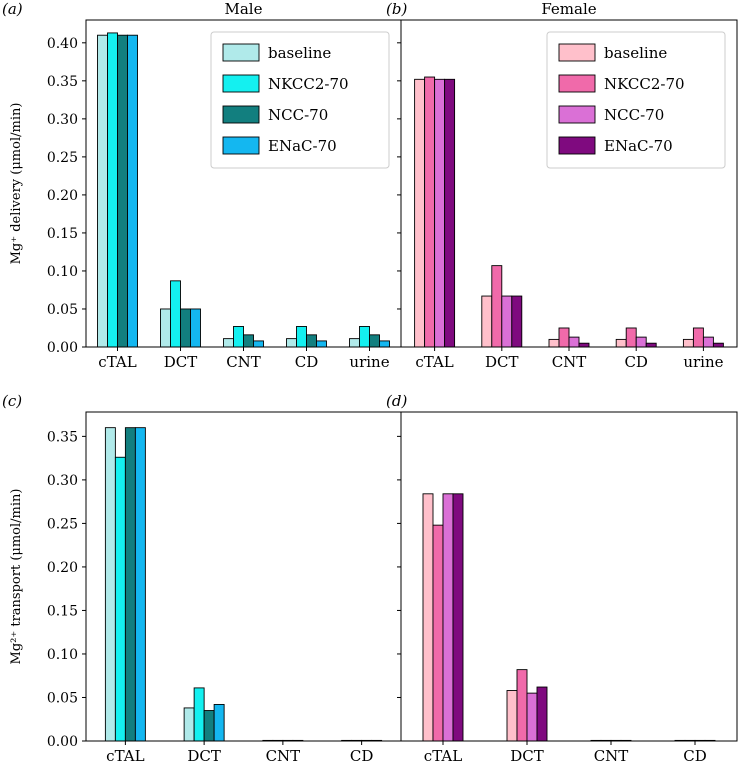  Describe the element at coordinates (396, 9) in the screenshot. I see `panel-label: (b)` at that location.